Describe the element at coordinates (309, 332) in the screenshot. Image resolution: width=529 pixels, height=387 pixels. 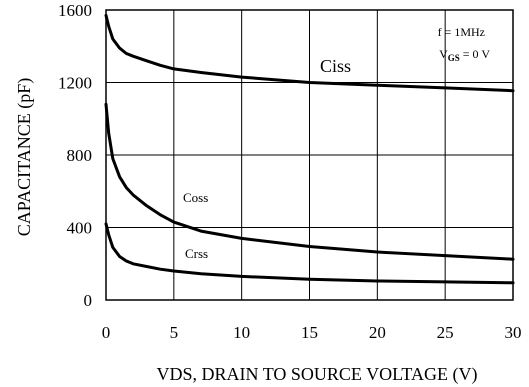
I see `x-tick-label-15: 15` at that location.